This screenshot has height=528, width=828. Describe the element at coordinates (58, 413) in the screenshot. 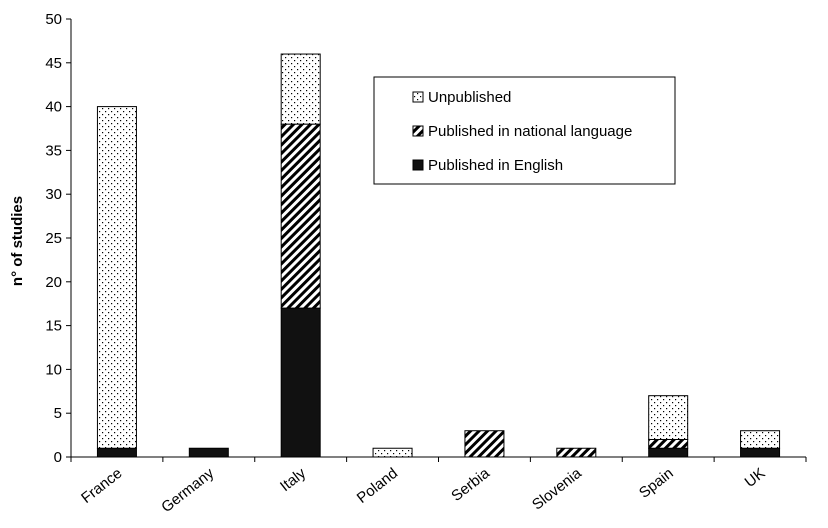

I see `y-tick-label: 5` at that location.